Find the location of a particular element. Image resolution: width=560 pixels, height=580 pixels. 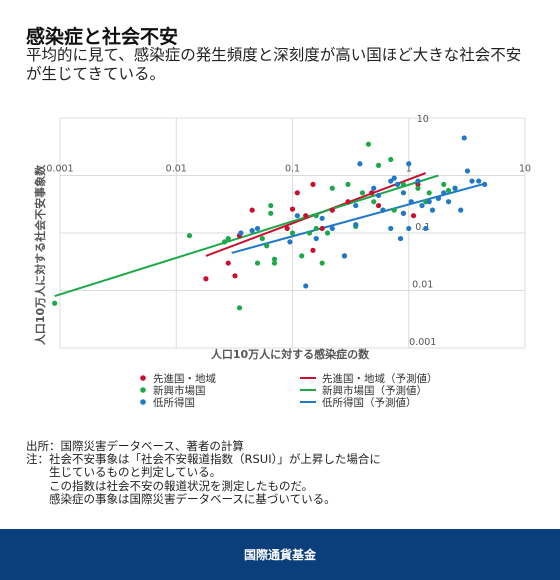

y-tick-label: 0.001 is located at coordinates (422, 342).